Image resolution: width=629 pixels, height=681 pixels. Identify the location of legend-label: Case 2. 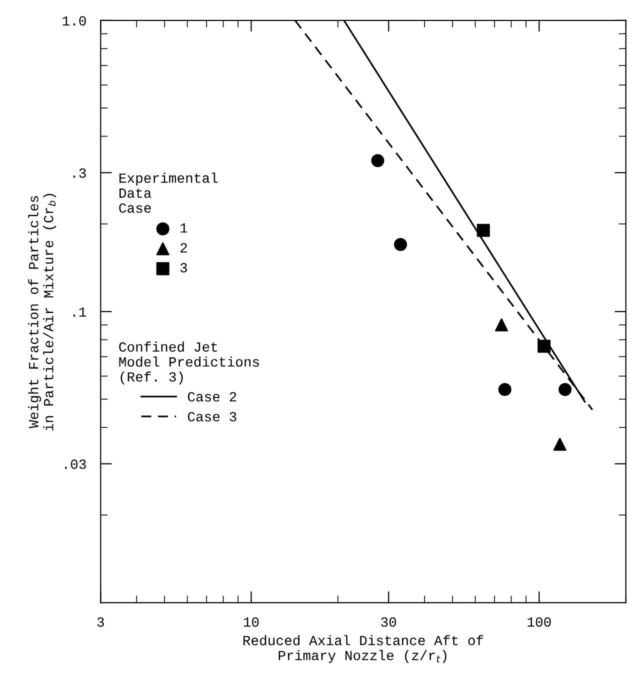
(212, 397).